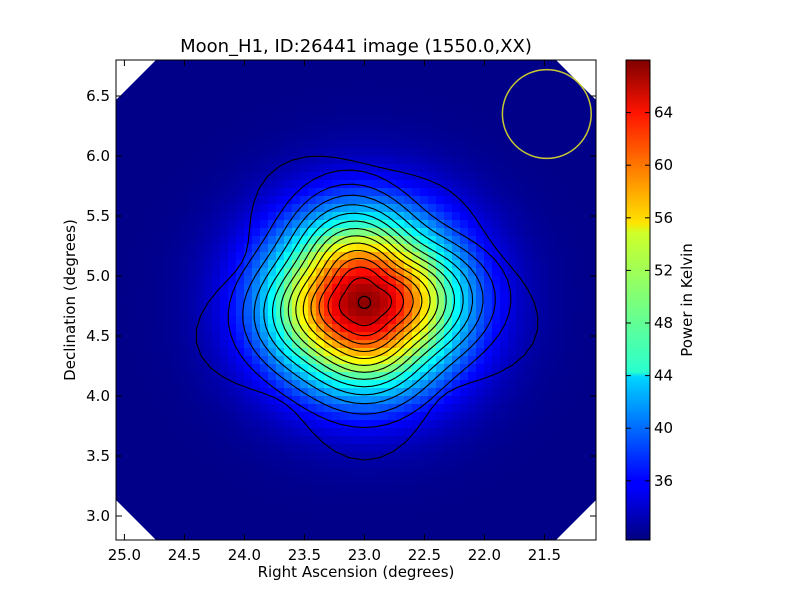  I want to click on y-tick-label: 6.5, so click(98, 96).